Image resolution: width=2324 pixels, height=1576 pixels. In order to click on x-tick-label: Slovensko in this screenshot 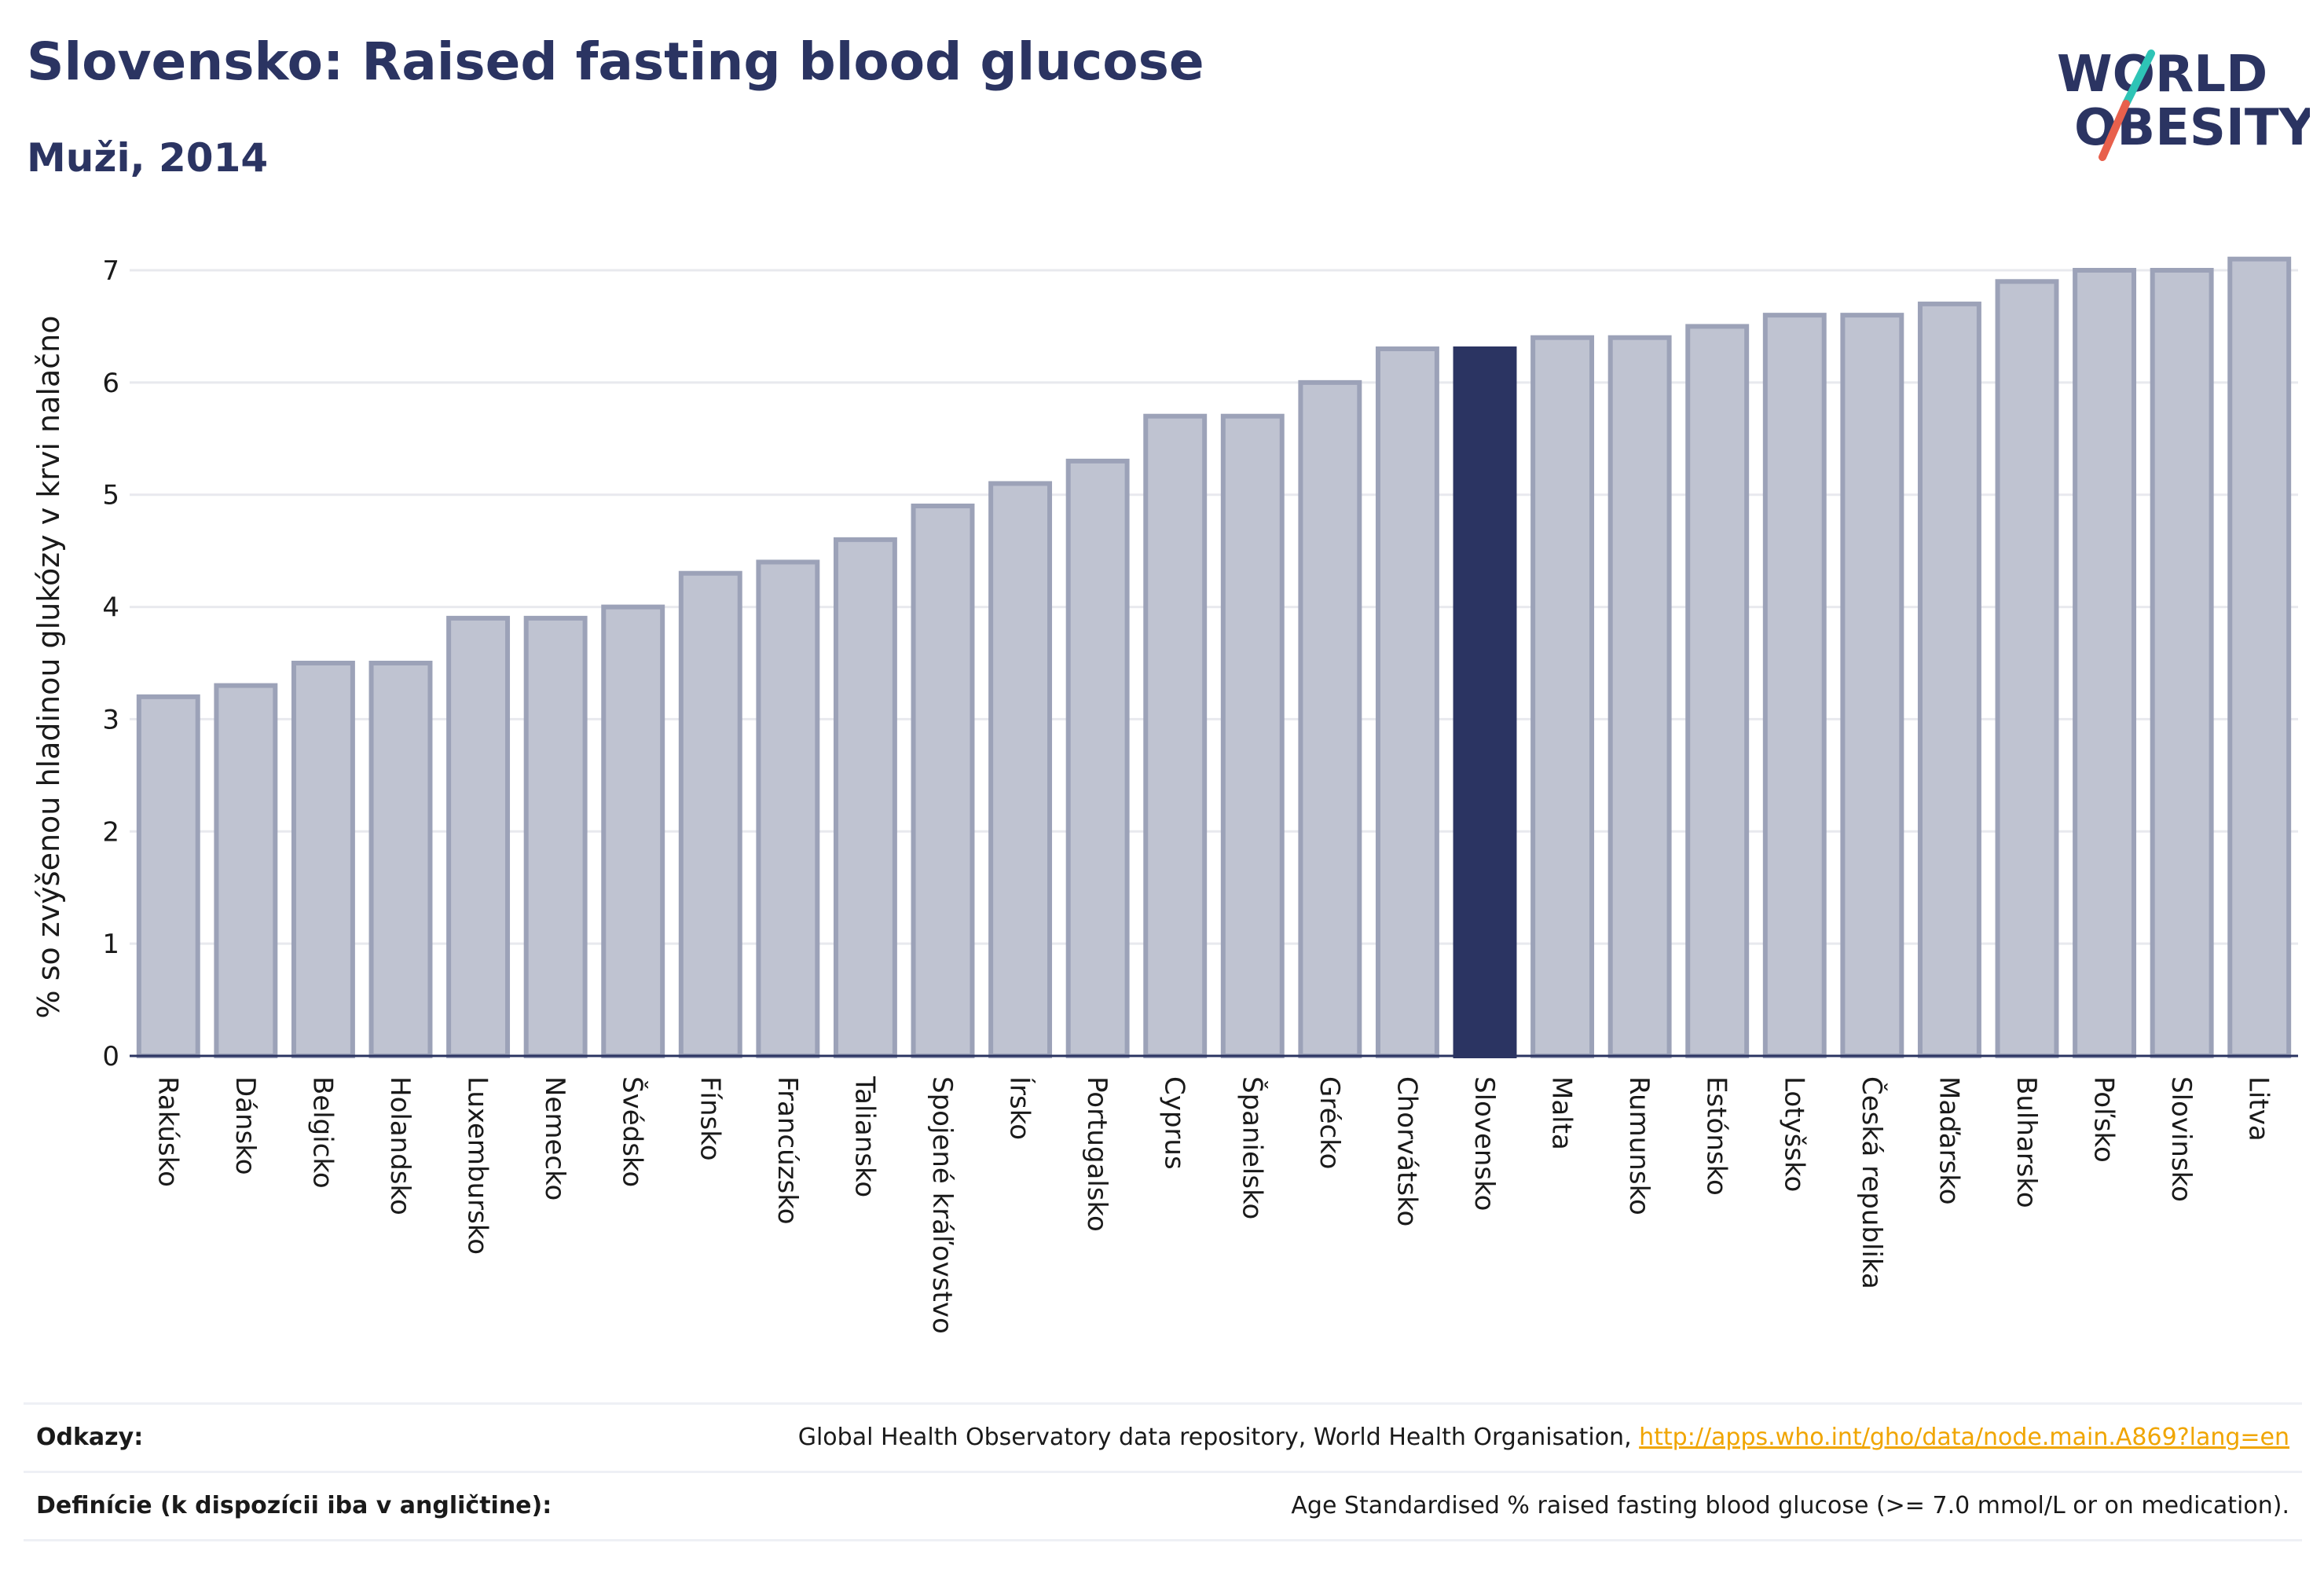, I will do `click(1484, 1143)`.